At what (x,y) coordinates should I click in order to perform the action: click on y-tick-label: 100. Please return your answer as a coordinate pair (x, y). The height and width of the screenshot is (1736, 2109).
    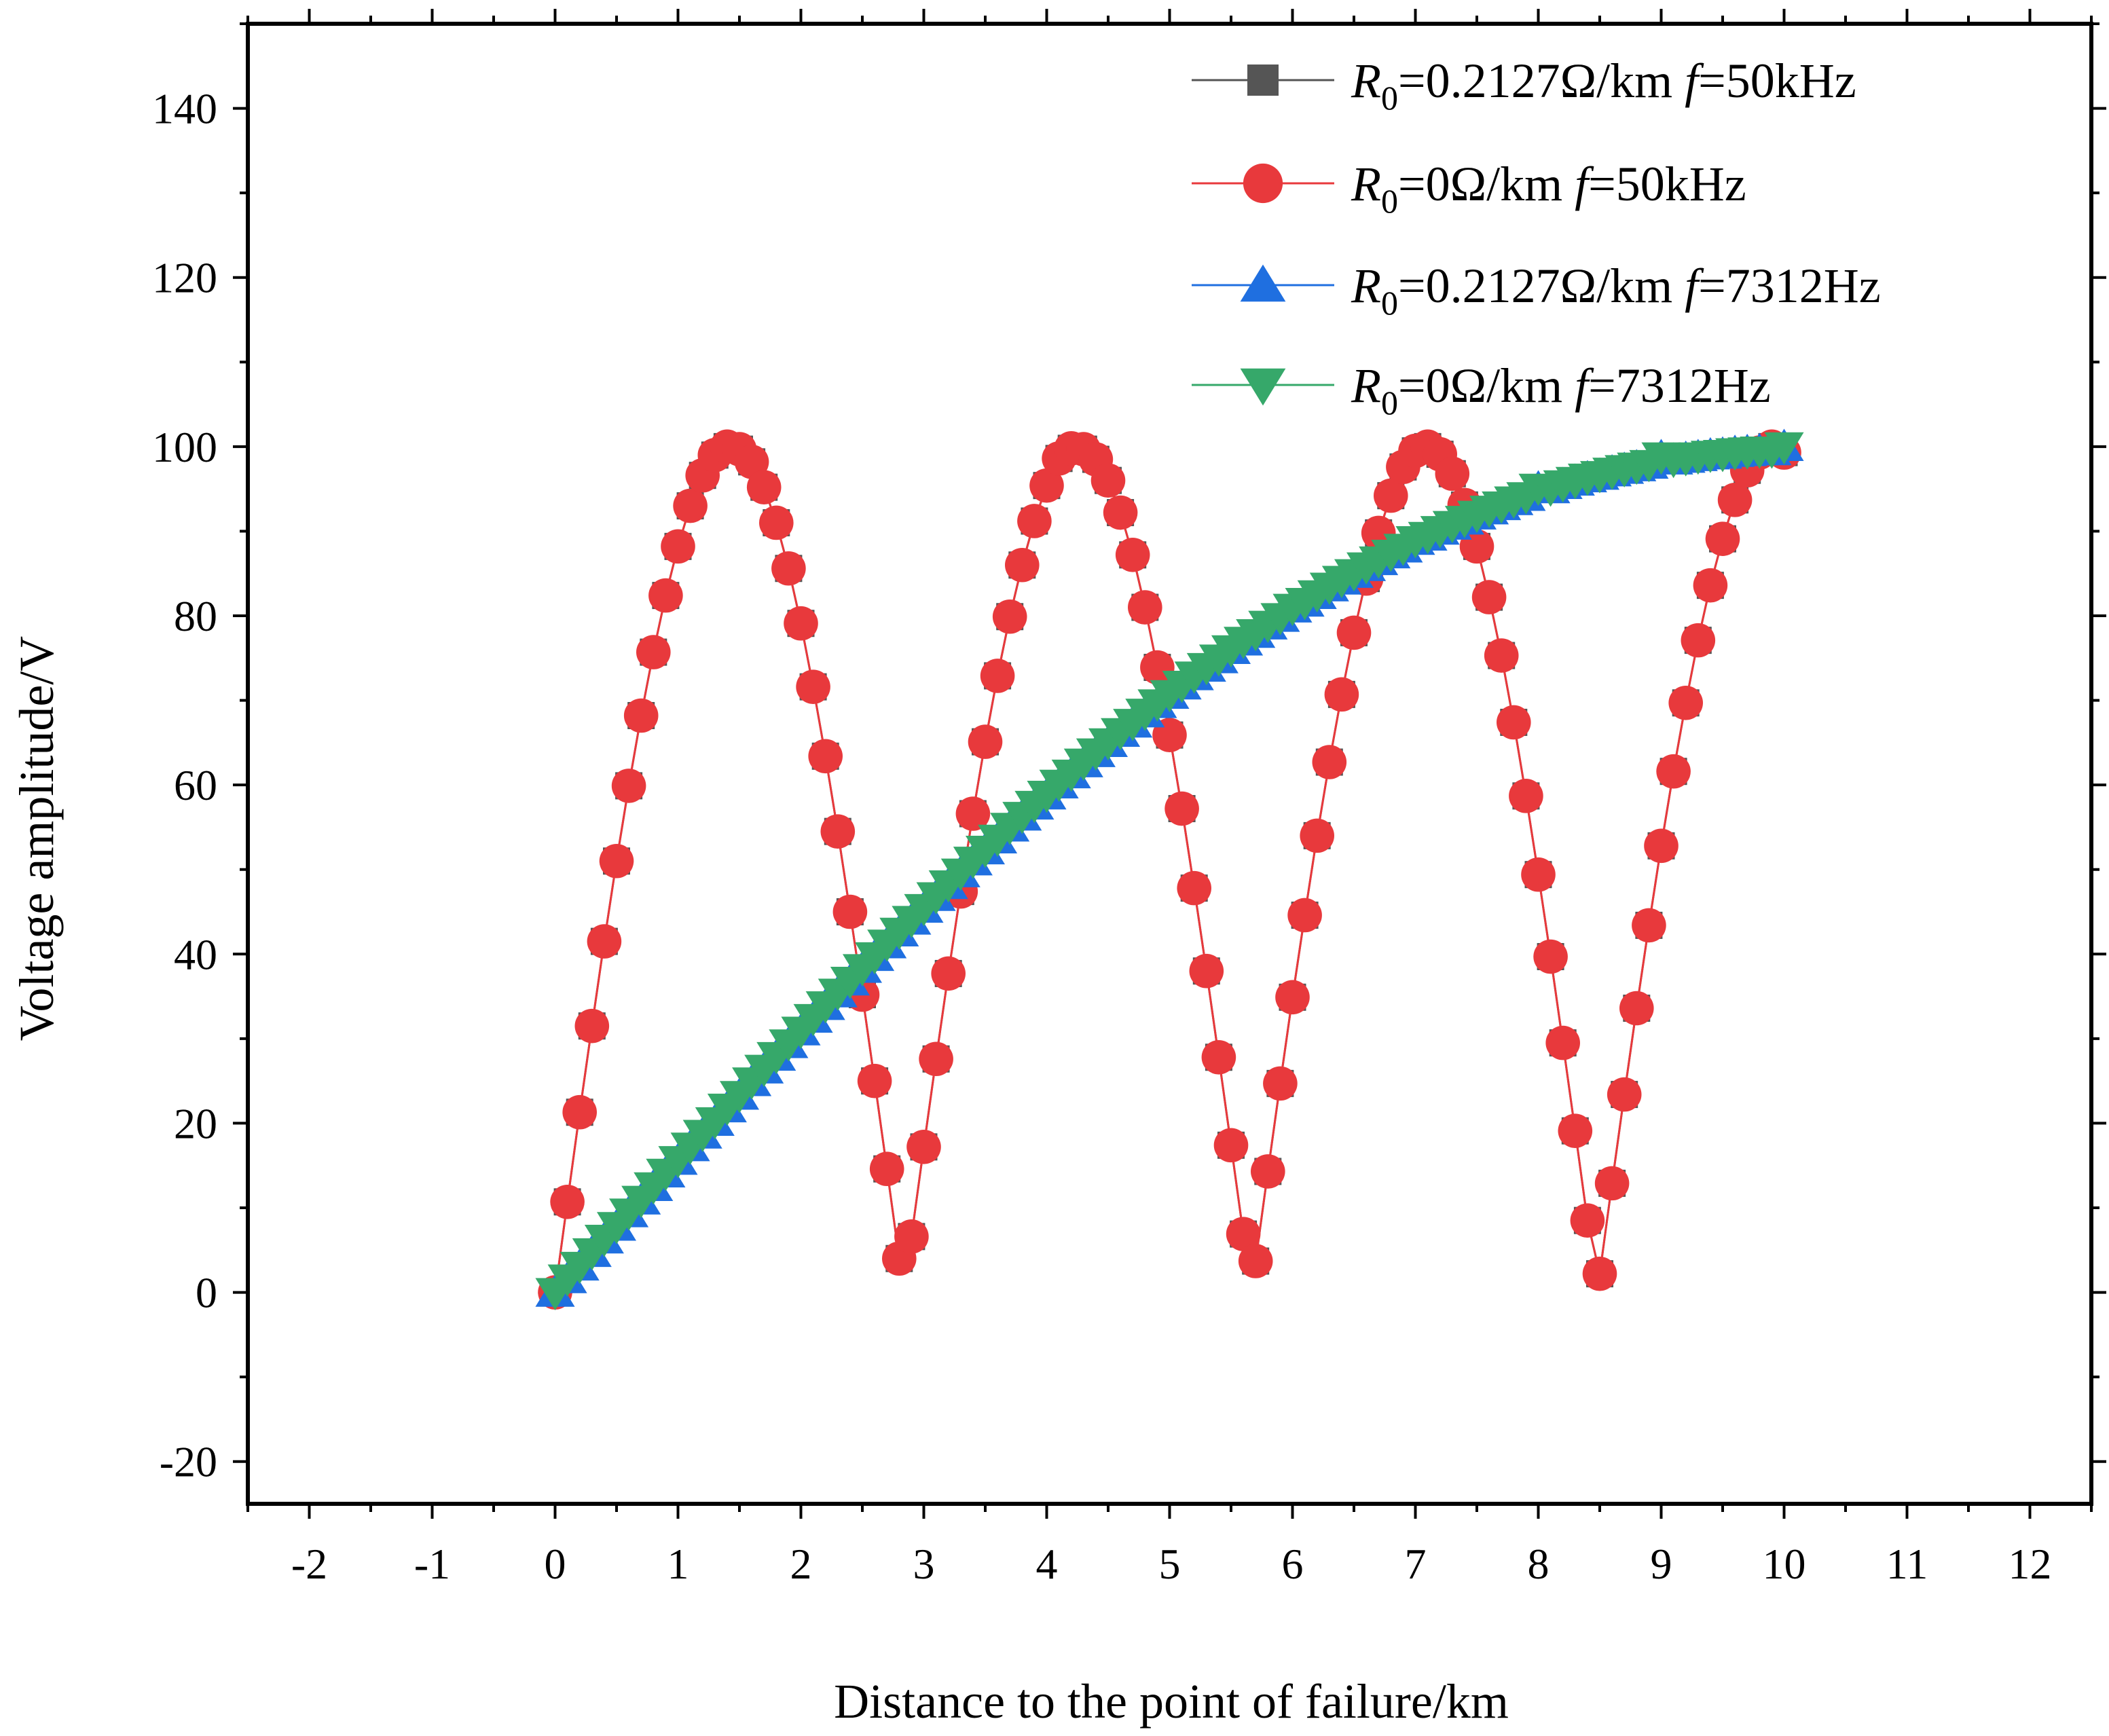
    Looking at the image, I should click on (184, 447).